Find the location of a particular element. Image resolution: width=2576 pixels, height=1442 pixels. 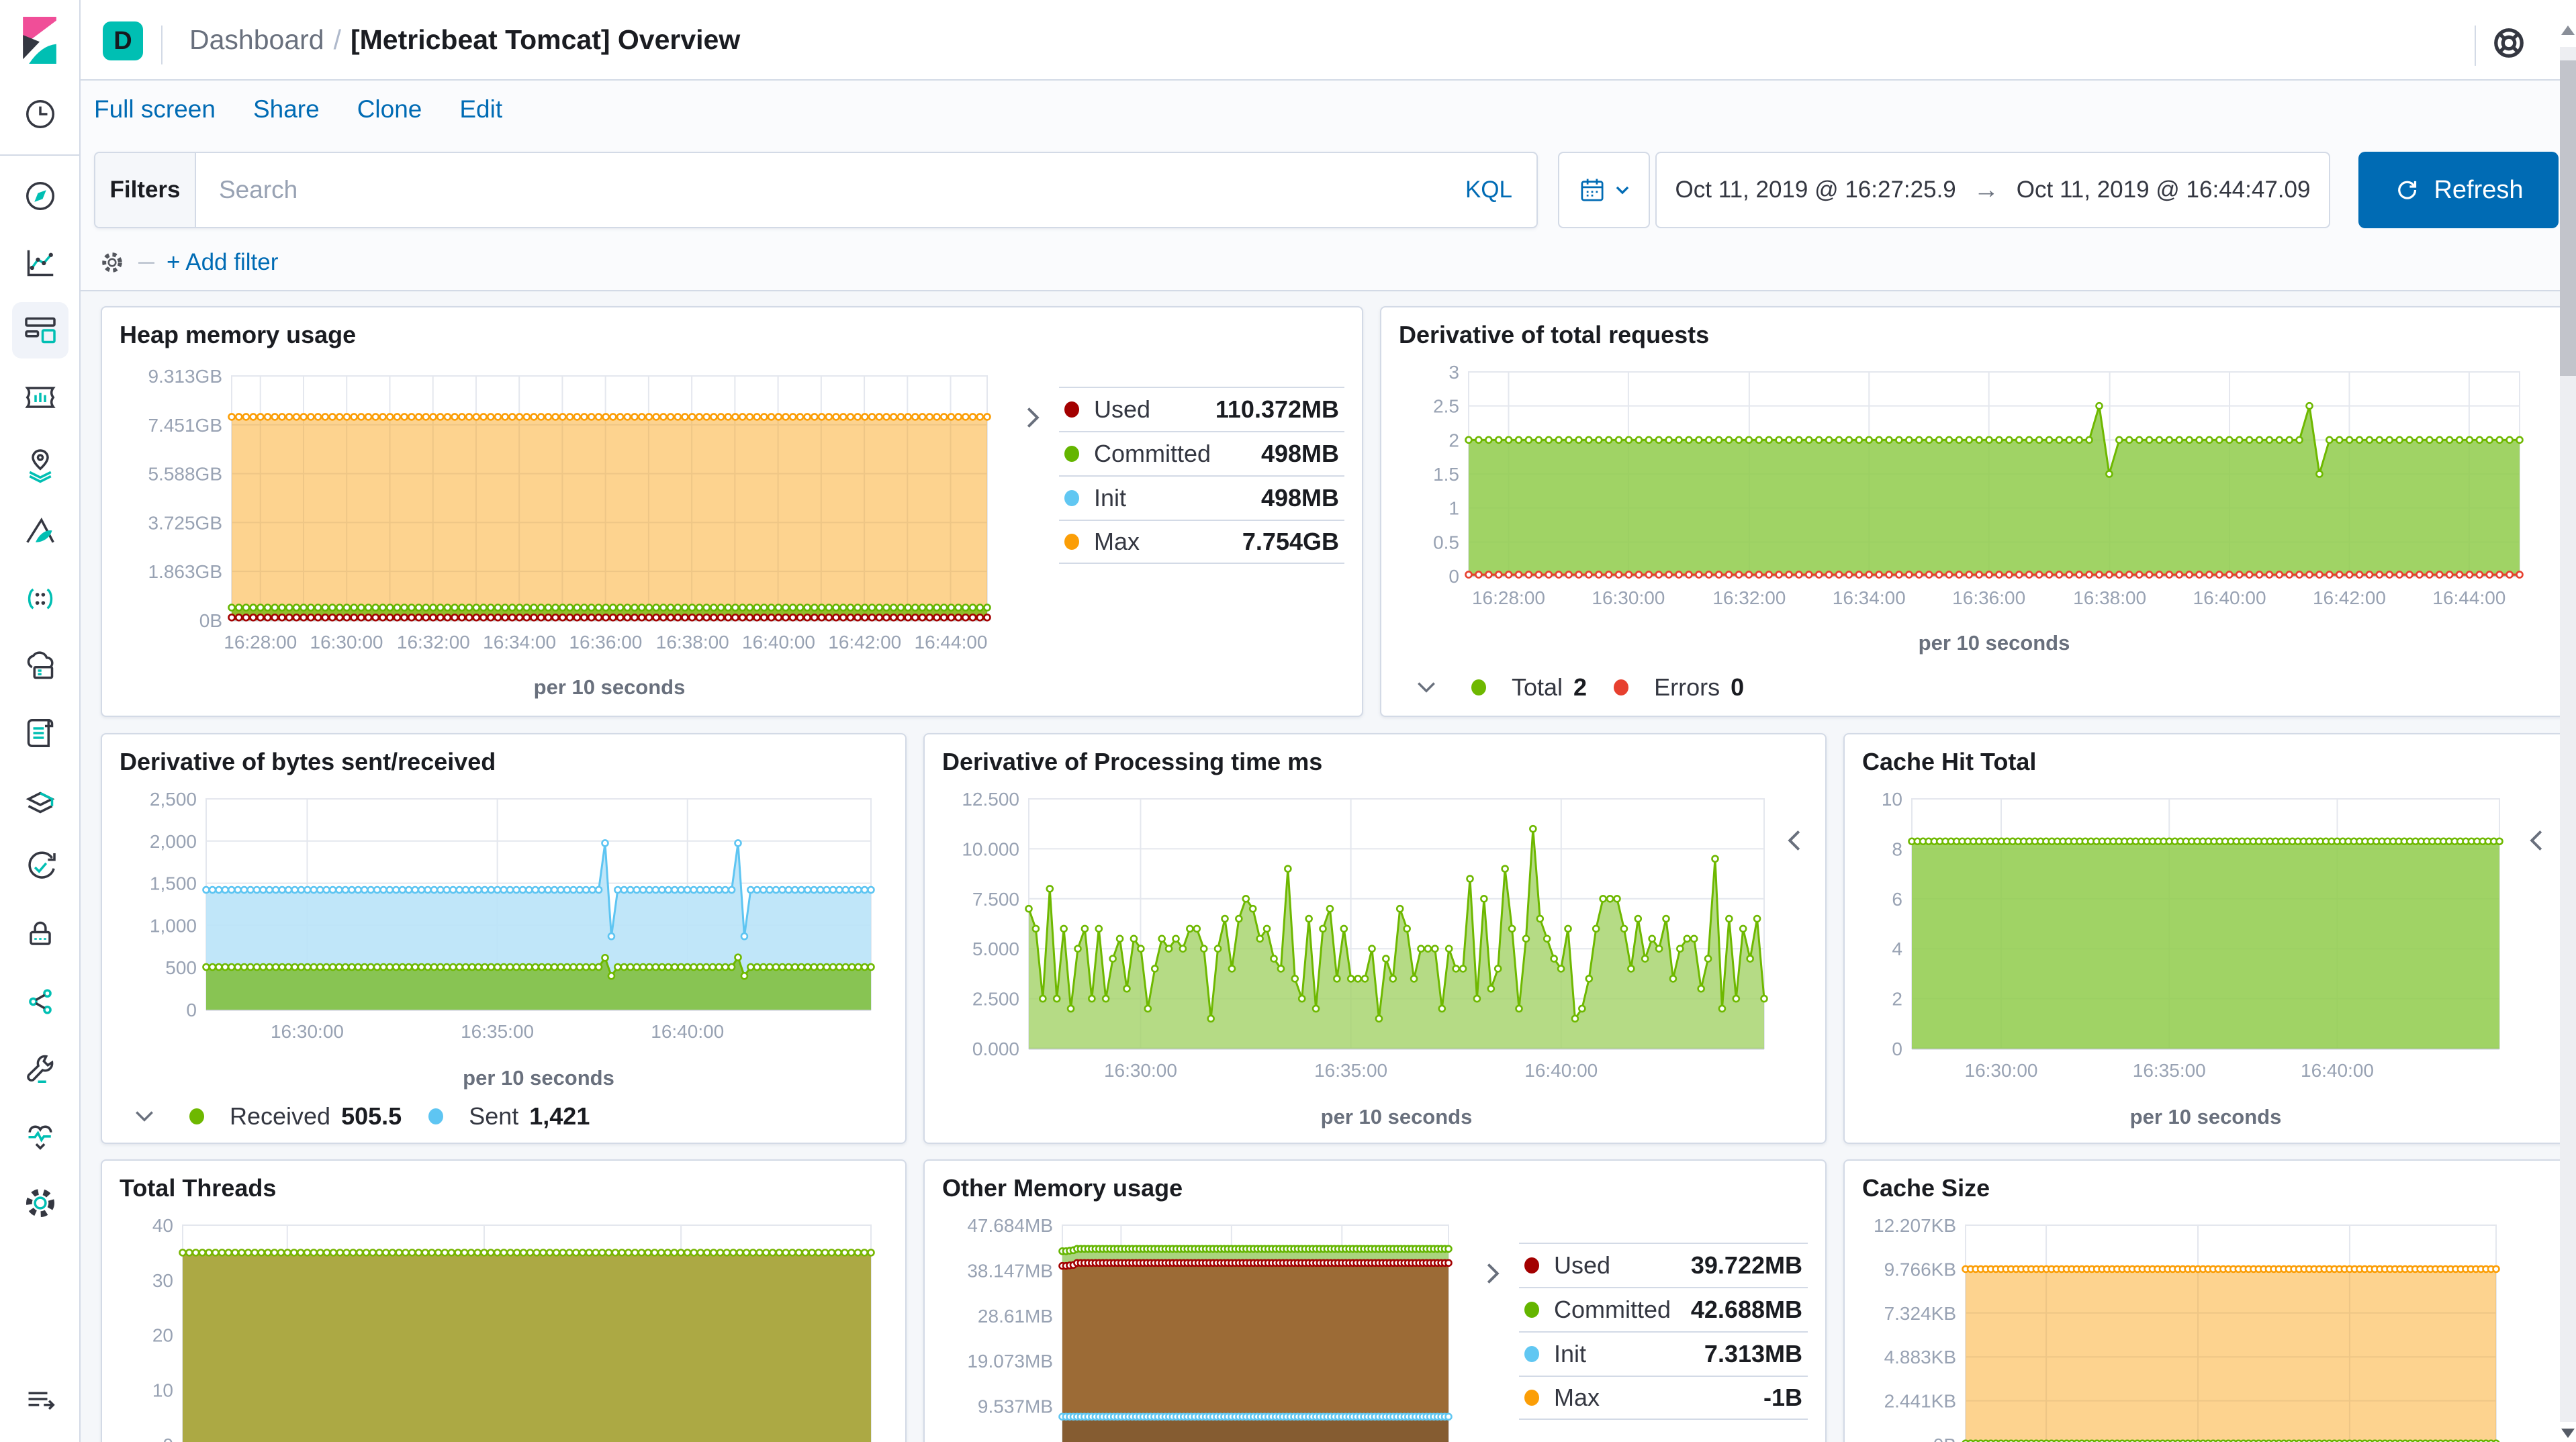

legend-item: Sent 1,421 is located at coordinates (509, 1117).